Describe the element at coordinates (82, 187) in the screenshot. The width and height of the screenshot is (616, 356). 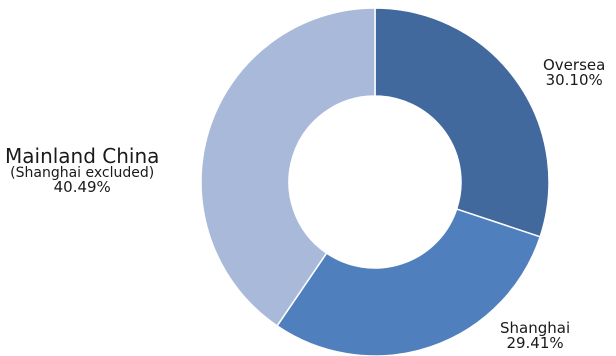
I see `slice-percent-mainland-china: 40.49%` at that location.